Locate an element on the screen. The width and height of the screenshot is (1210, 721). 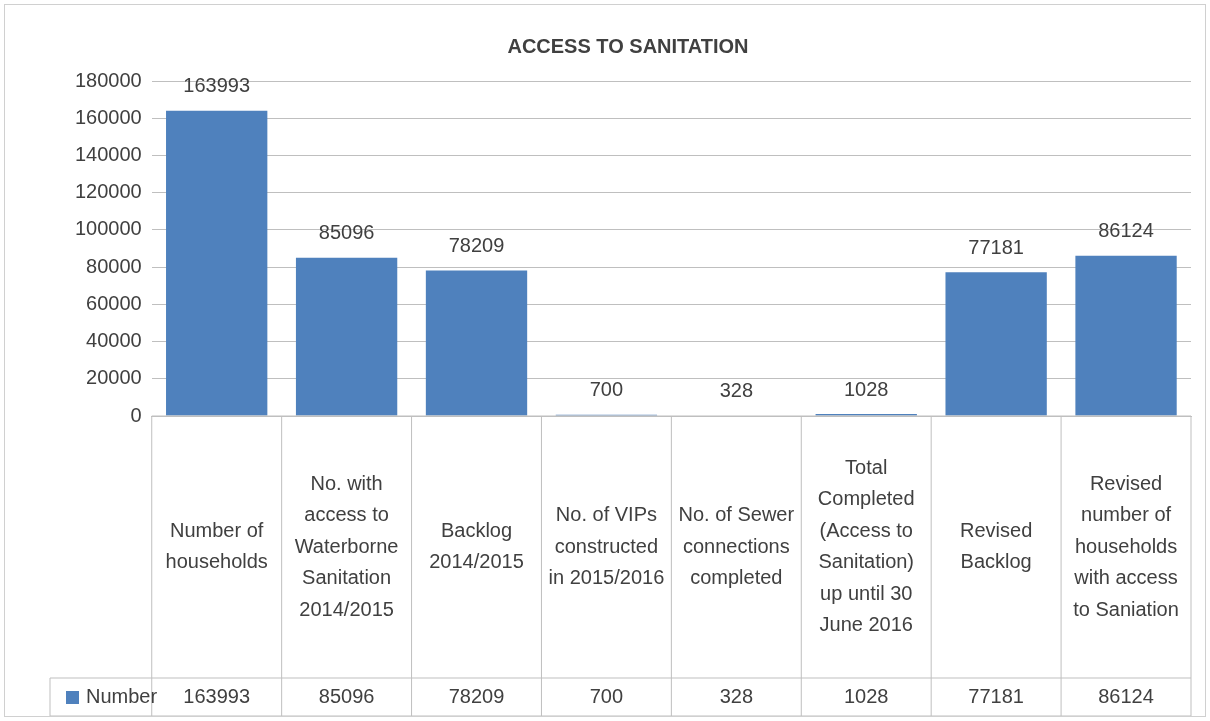
x-tick-label: No. of Sewer connections completed is located at coordinates (736, 546).